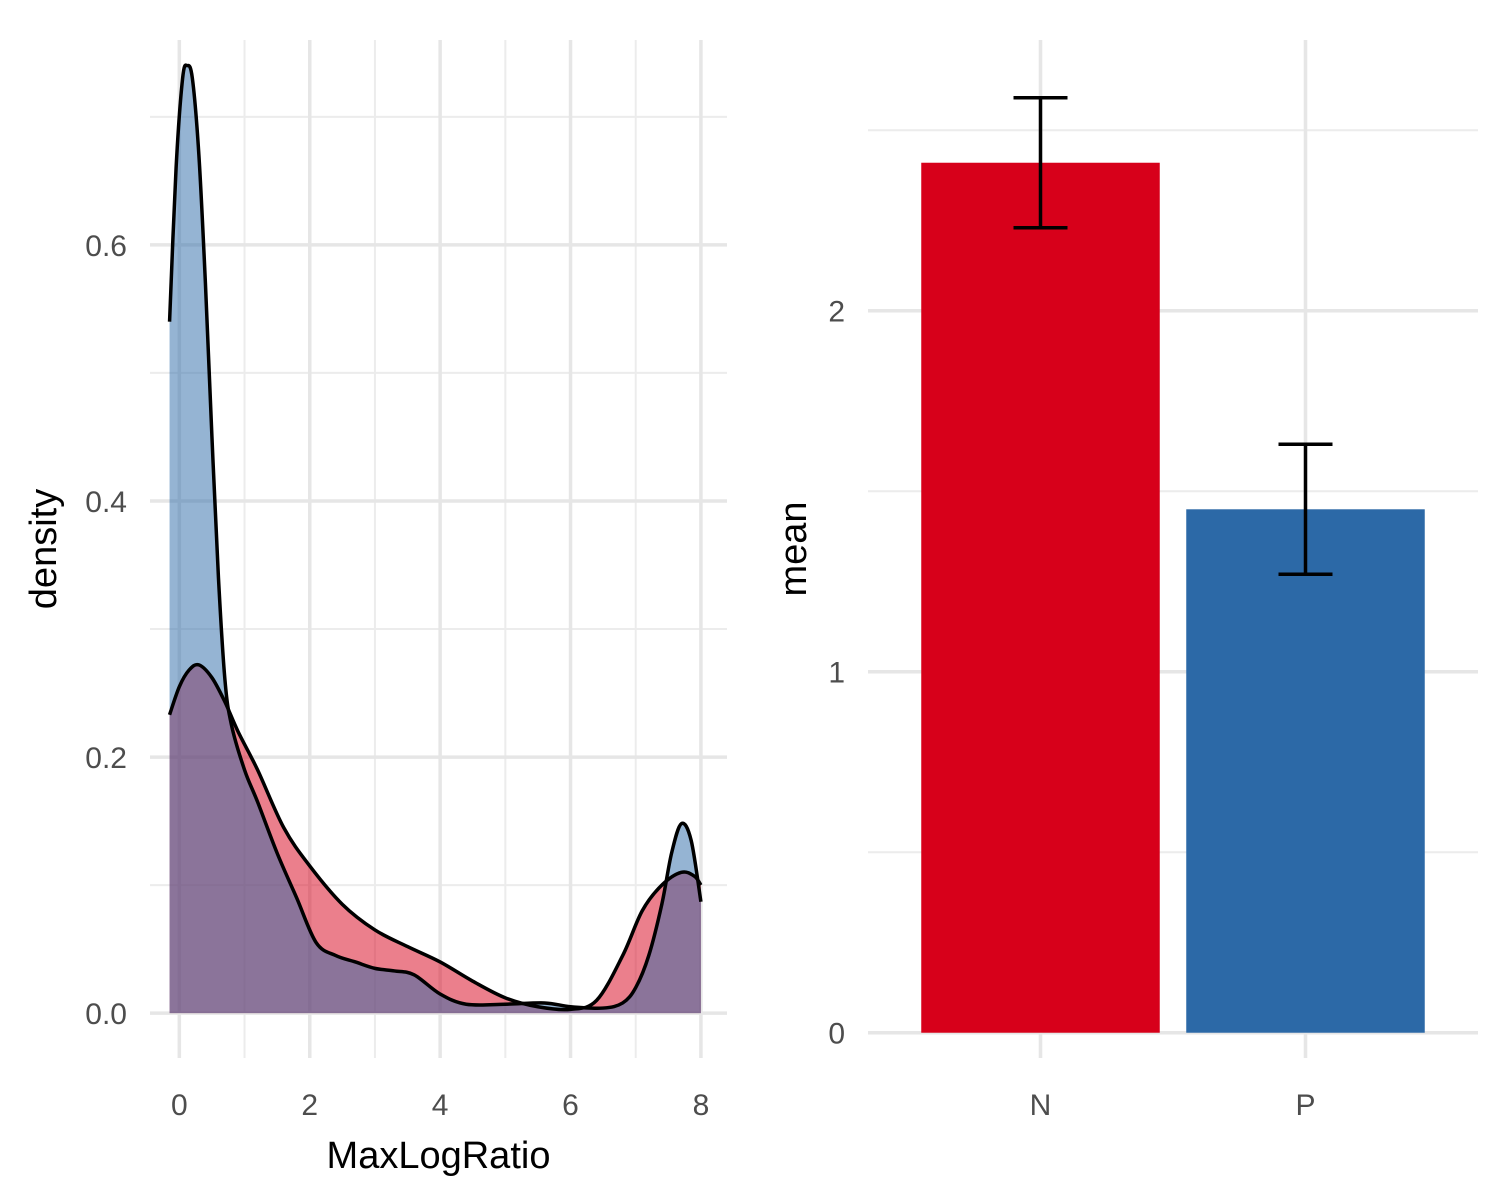 The width and height of the screenshot is (1500, 1200). Describe the element at coordinates (570, 1105) in the screenshot. I see `density-x-tick-label: 6` at that location.